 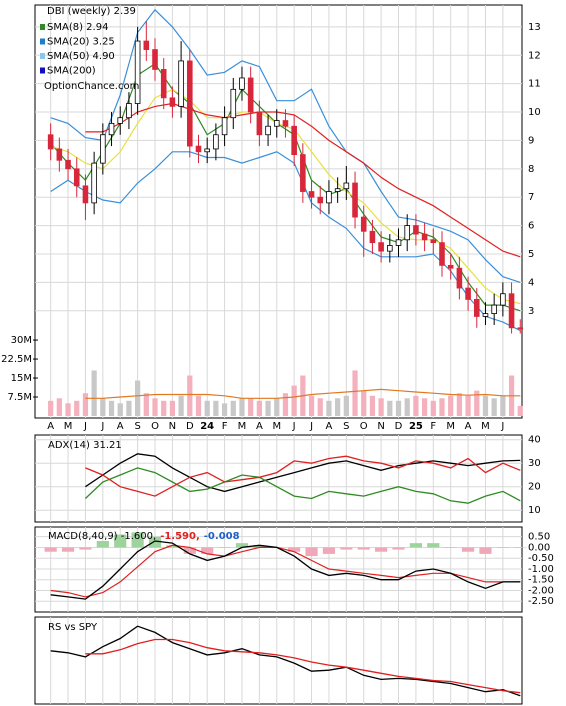 What do you see at coordinates (71, 71) in the screenshot?
I see `legend-label: SMA(200)` at bounding box center [71, 71].